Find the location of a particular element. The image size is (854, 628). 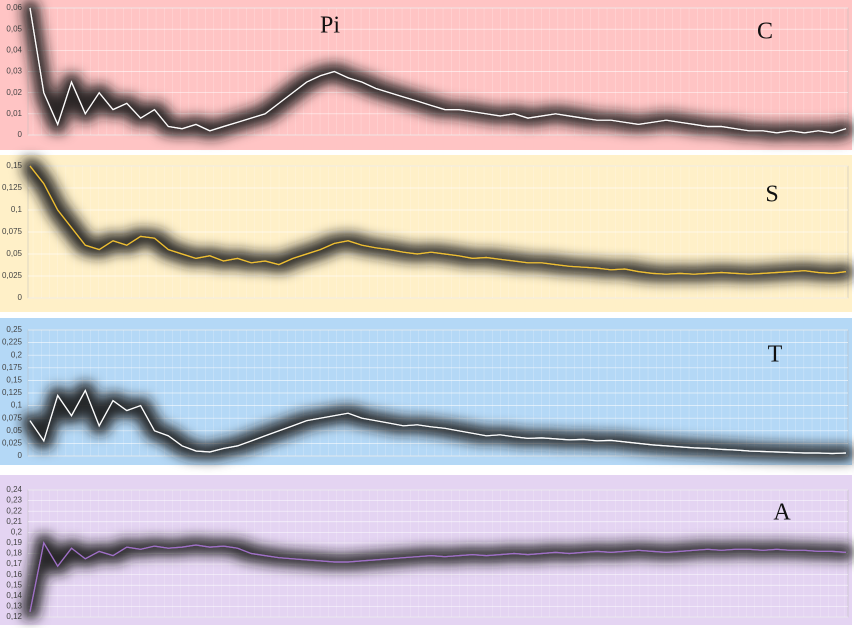

chart-title: A is located at coordinates (782, 513).